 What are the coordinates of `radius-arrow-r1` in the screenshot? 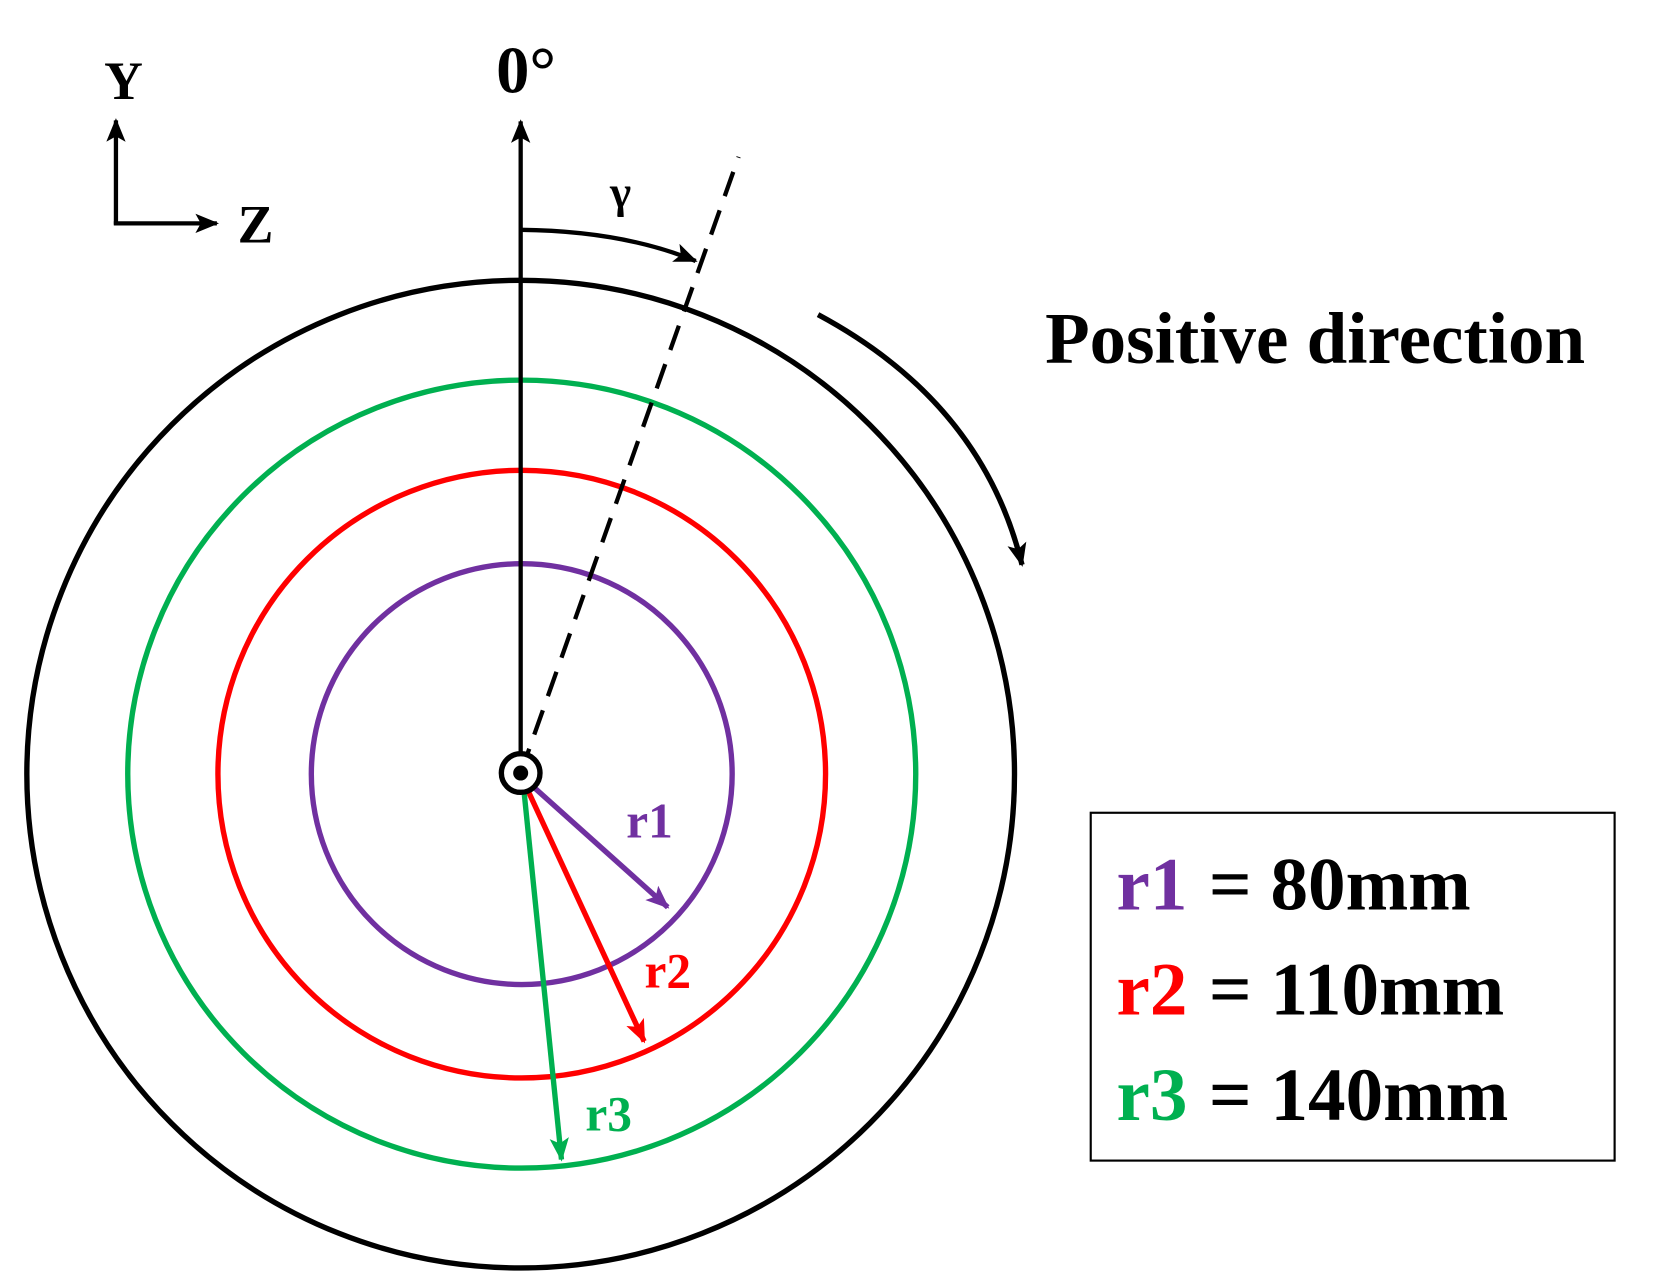 It's located at (595, 842).